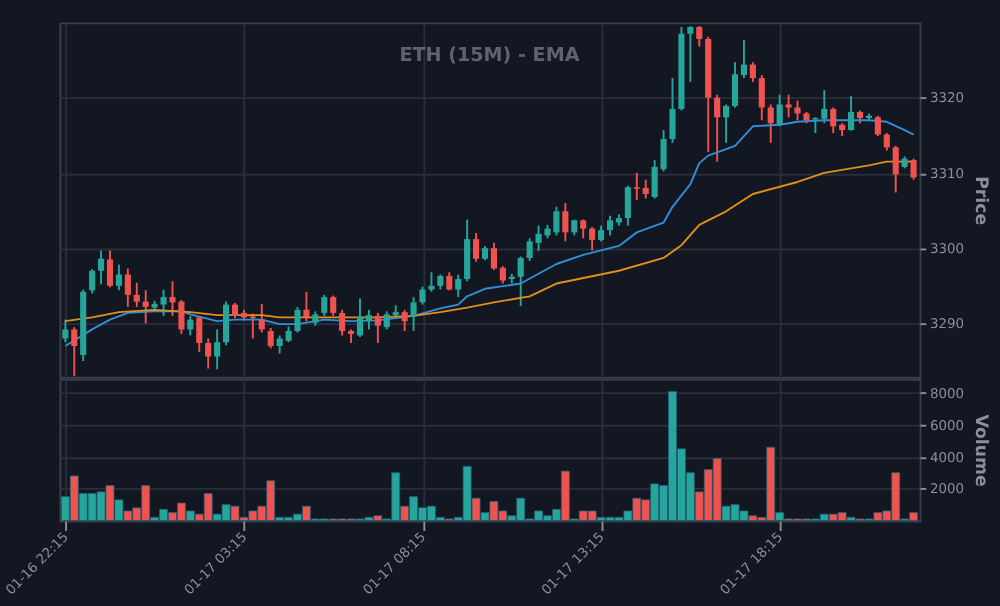 The width and height of the screenshot is (1000, 606). Describe the element at coordinates (979, 201) in the screenshot. I see `y-axis-title: Price` at that location.